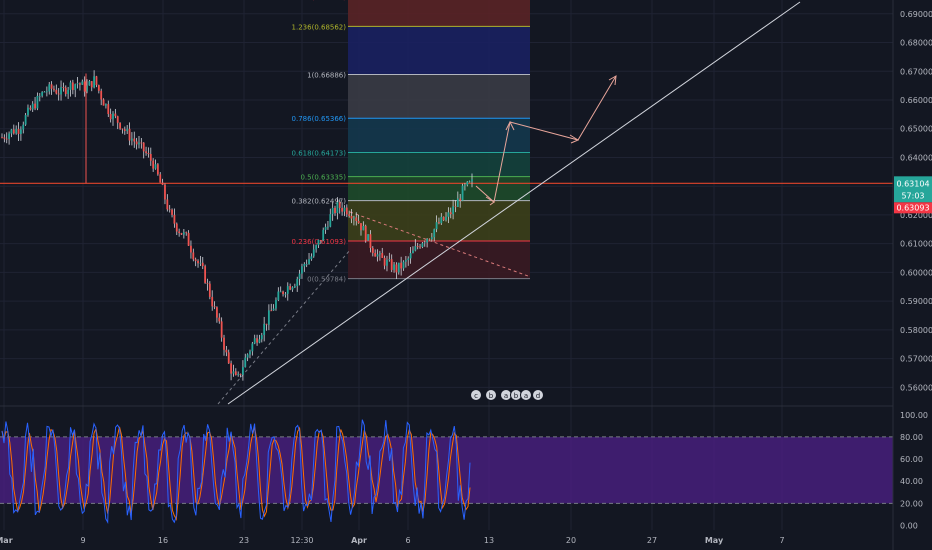 The image size is (932, 550). Describe the element at coordinates (916, 43) in the screenshot. I see `price-tick-label: 0.68000` at that location.